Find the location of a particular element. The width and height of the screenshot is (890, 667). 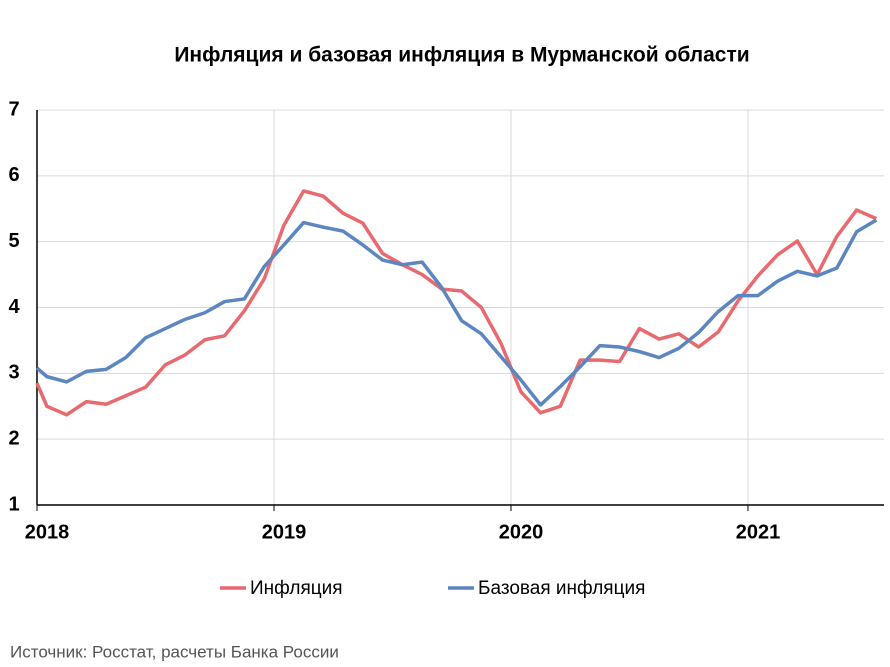

y-tick-label: 7 is located at coordinates (13, 109).